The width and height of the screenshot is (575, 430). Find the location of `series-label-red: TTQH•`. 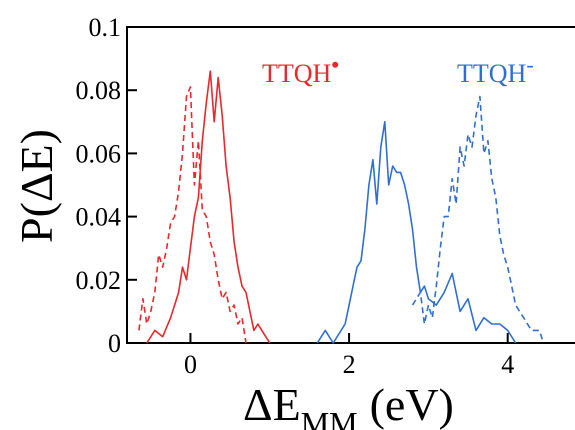

series-label-red: TTQH• is located at coordinates (300, 70).